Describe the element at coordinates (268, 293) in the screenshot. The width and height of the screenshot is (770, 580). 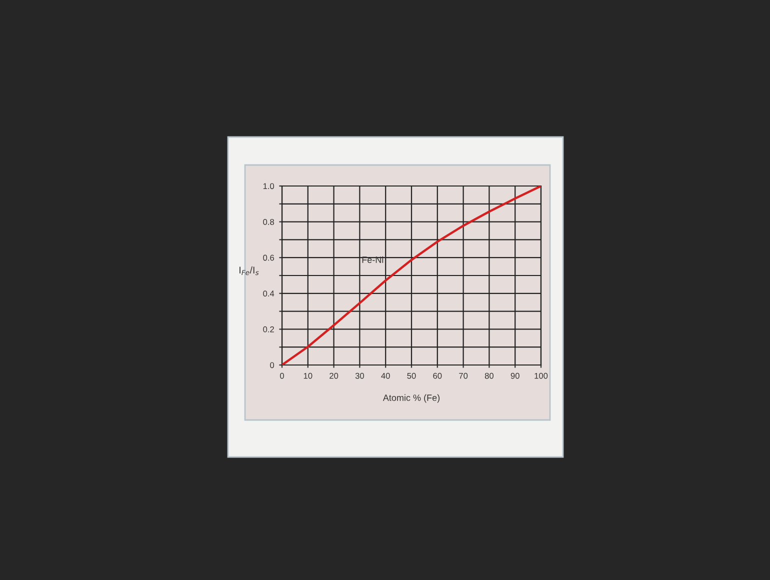
I see `y-tick-label: 0.4` at that location.